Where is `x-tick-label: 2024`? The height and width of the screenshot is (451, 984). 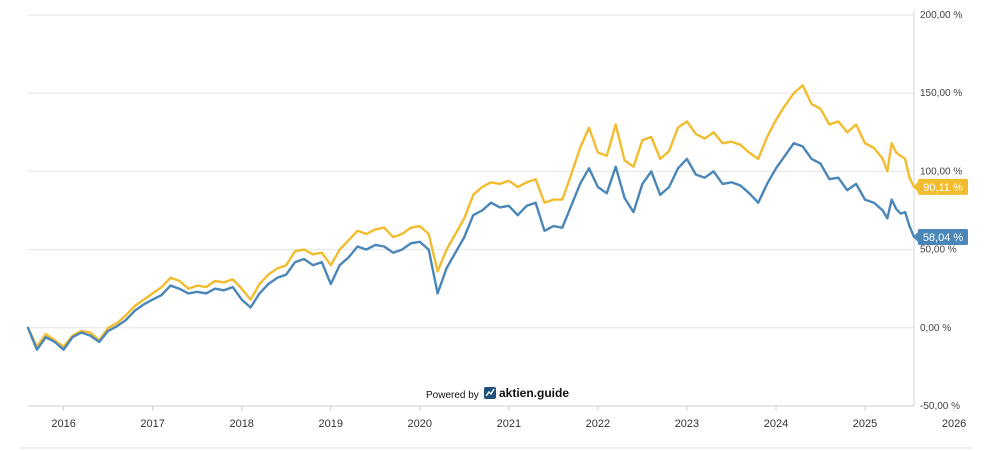 x-tick-label: 2024 is located at coordinates (776, 424).